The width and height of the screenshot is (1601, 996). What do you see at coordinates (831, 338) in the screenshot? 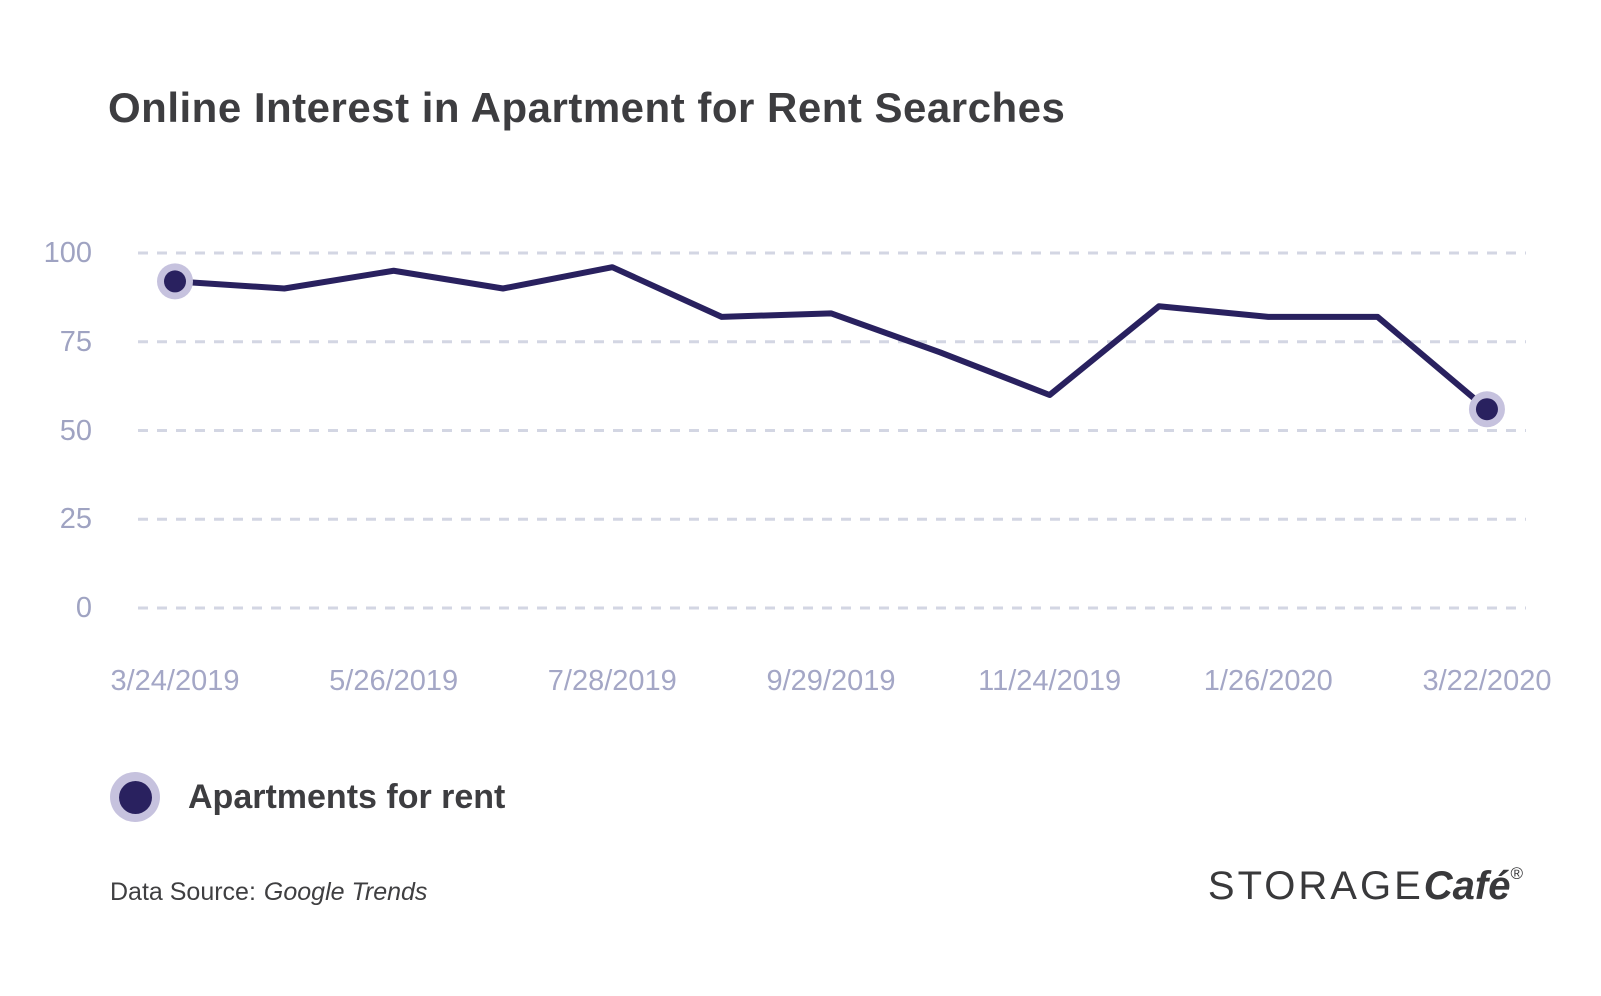
I see `series-line` at bounding box center [831, 338].